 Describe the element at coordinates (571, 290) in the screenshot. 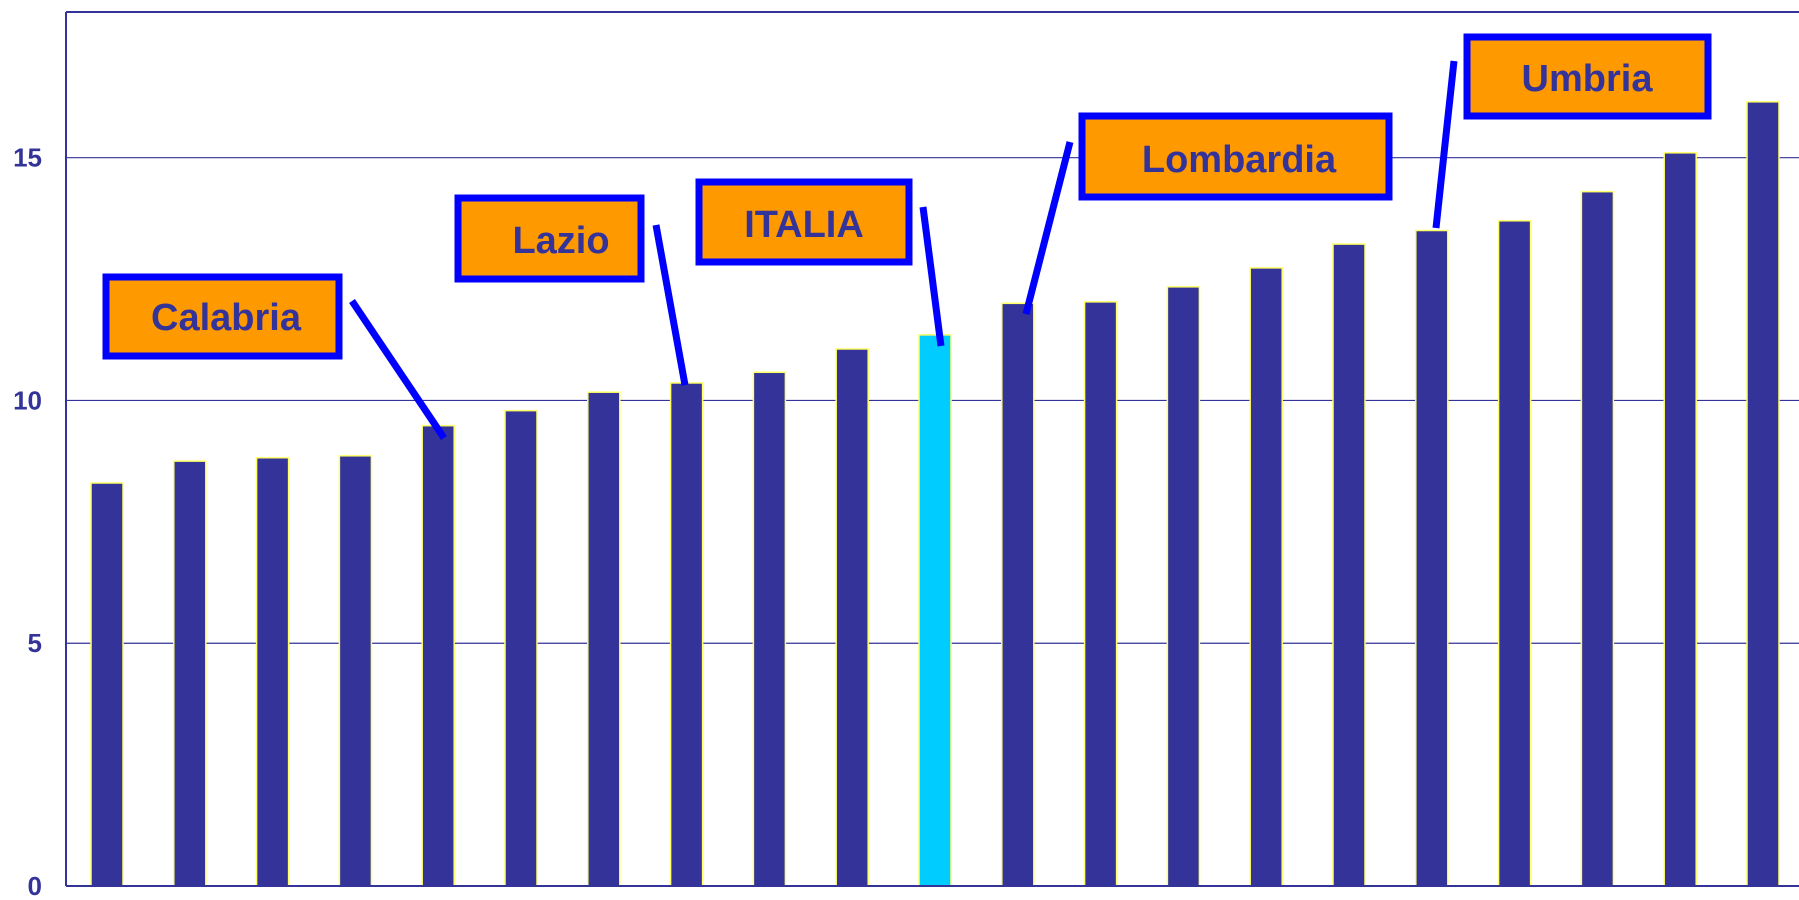

I see `callout-lazio: Lazio` at that location.